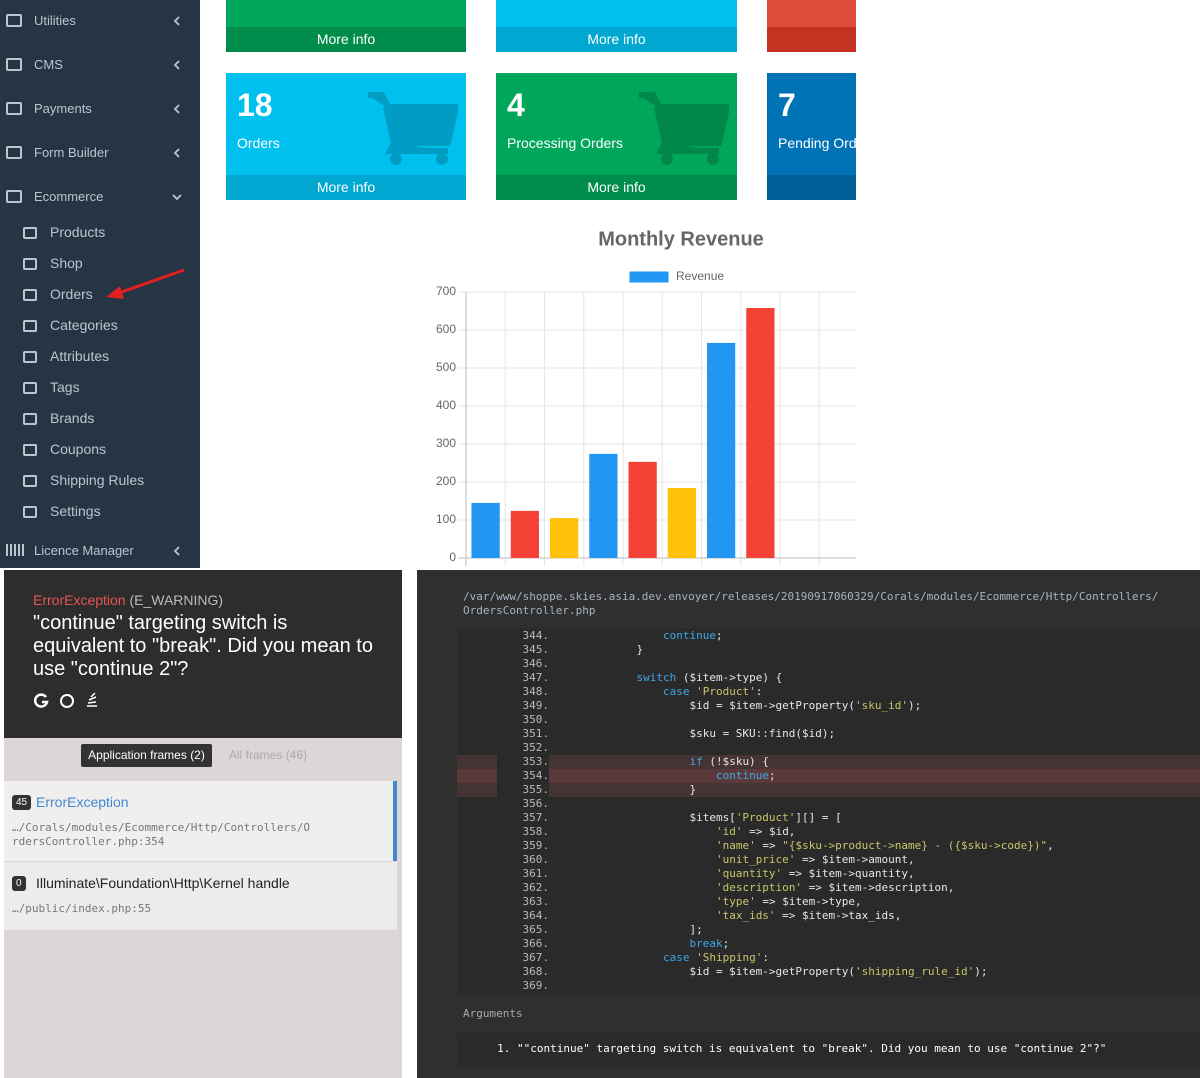 The width and height of the screenshot is (1200, 1078). I want to click on nav-subitem: Brands, so click(72, 418).